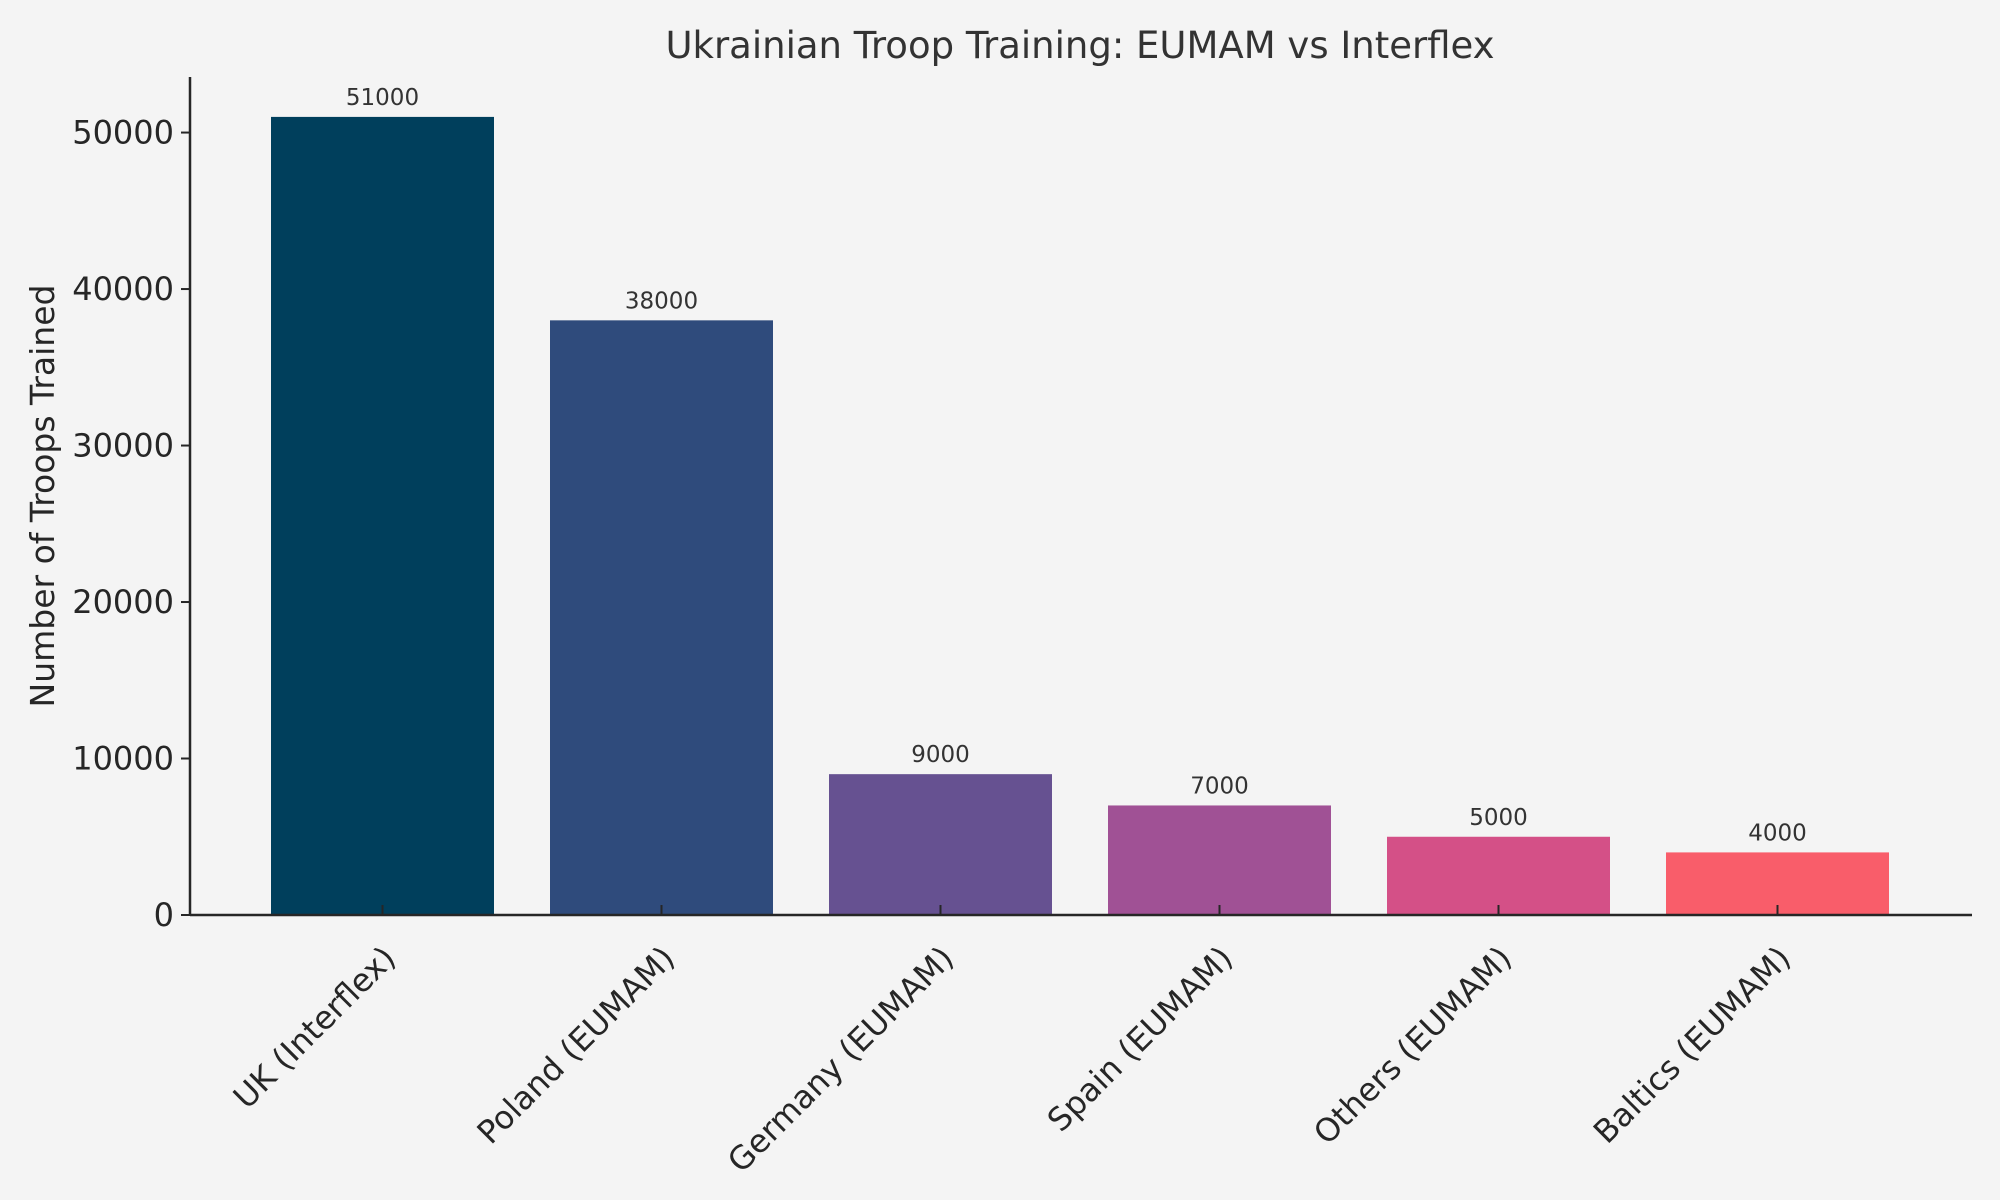  Describe the element at coordinates (1219, 786) in the screenshot. I see `bar-value-label: 7000` at that location.